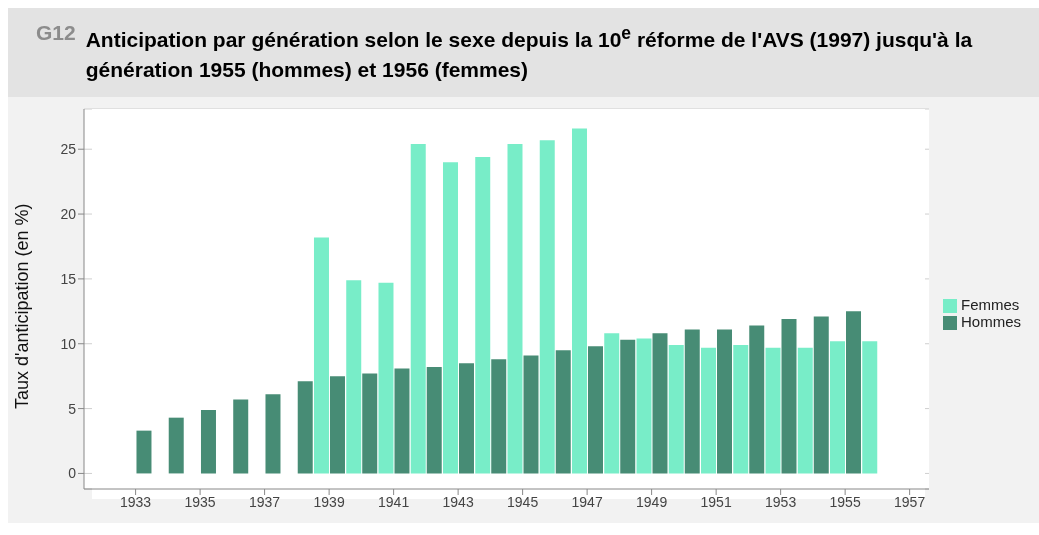 This screenshot has width=1039, height=535. I want to click on x-tick-label: 1939, so click(329, 501).